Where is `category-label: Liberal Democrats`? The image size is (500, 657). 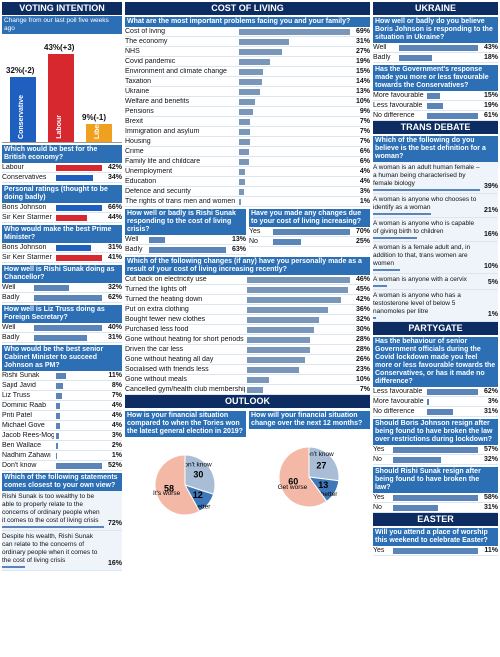
category-label: Liberal Democrats is located at coordinates (97, 108).